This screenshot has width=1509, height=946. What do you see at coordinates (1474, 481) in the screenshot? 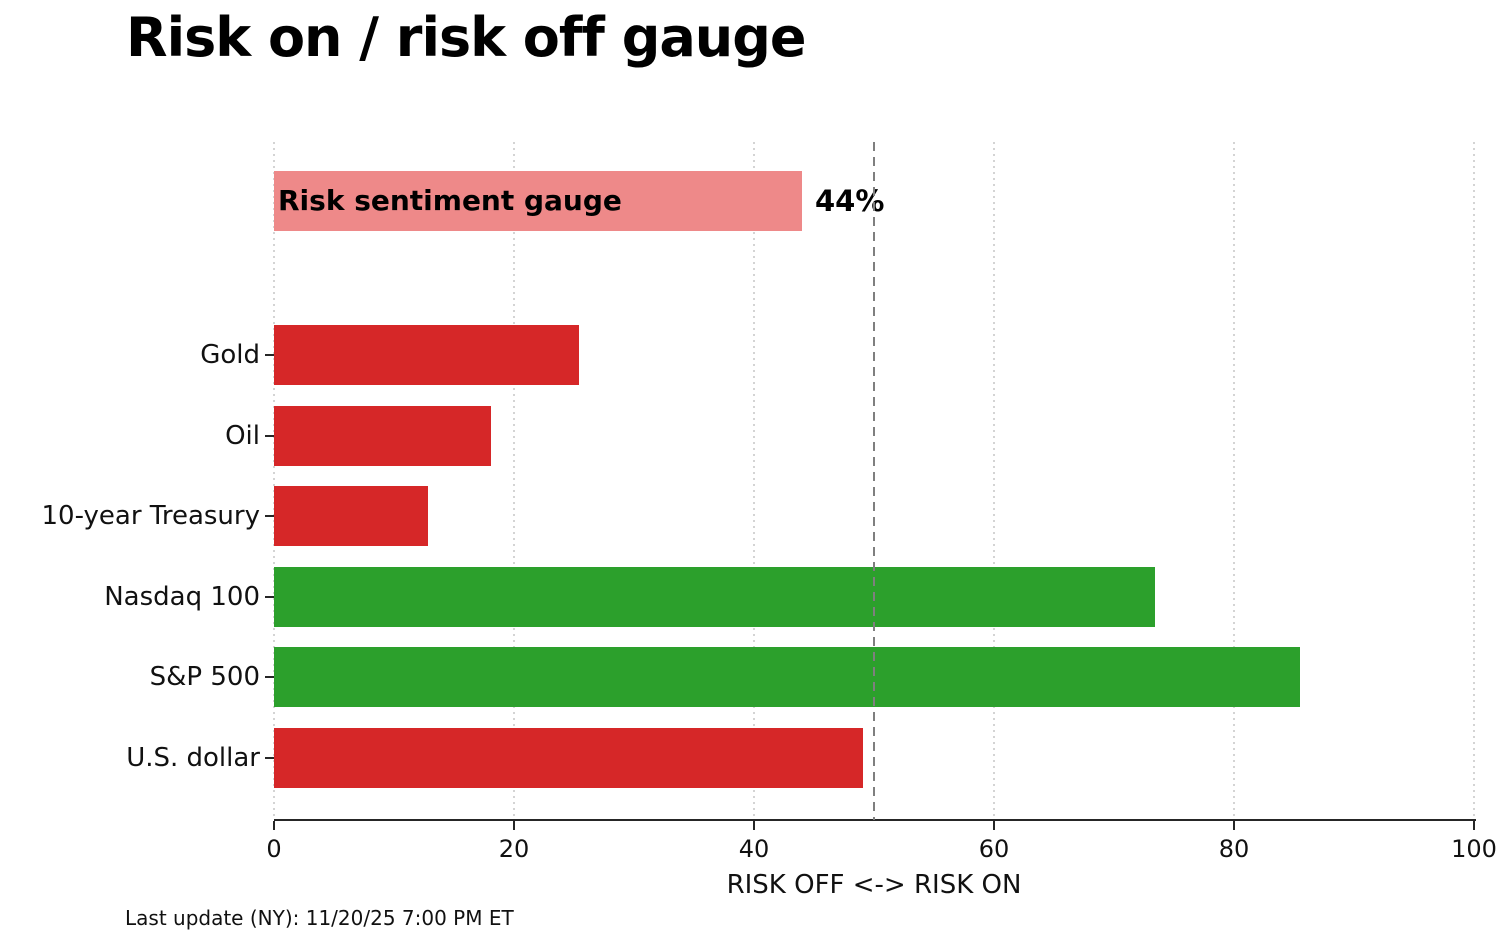
I see `gridline-x100` at bounding box center [1474, 481].